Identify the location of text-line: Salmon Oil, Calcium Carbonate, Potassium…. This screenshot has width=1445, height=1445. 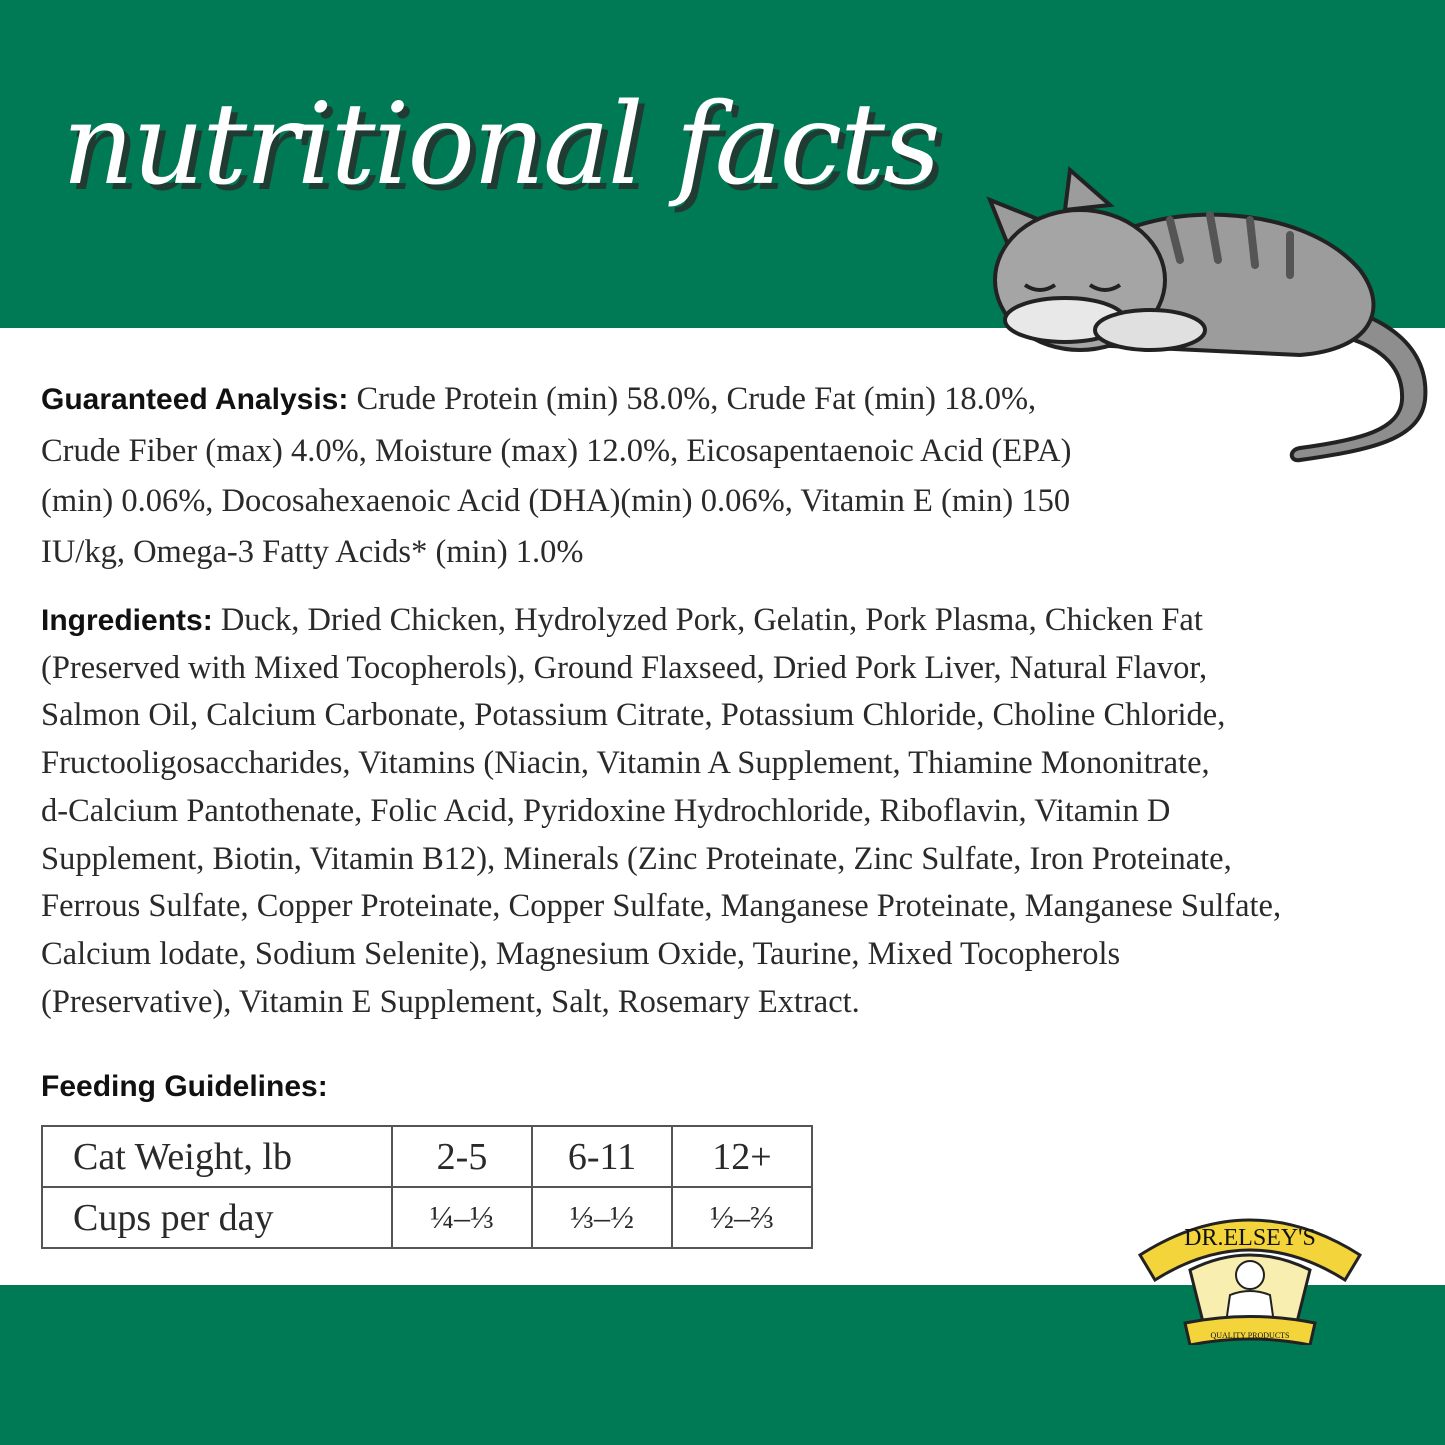
(633, 715).